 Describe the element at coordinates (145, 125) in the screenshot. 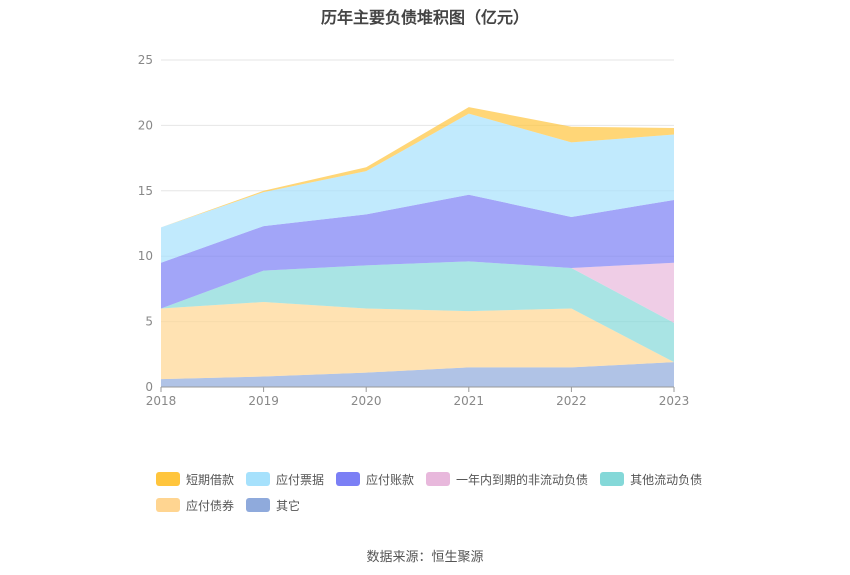

I see `y-tick-label: 20` at that location.